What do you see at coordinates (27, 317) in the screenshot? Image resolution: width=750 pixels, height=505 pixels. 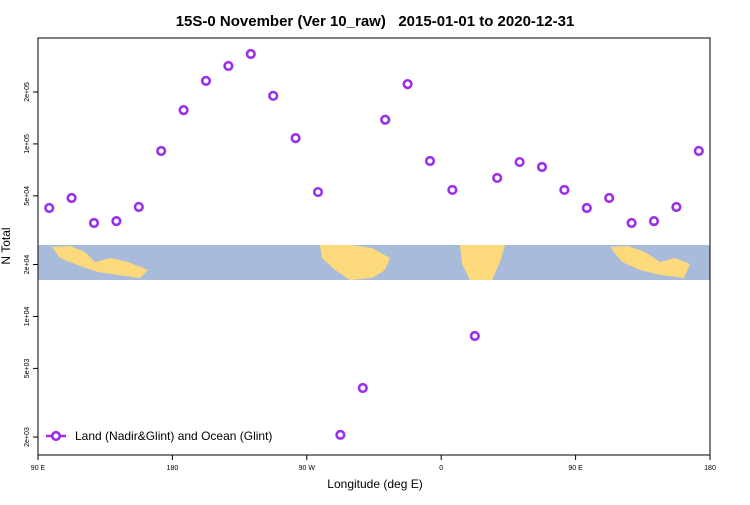 I see `y-tick-label: 1e+04` at bounding box center [27, 317].